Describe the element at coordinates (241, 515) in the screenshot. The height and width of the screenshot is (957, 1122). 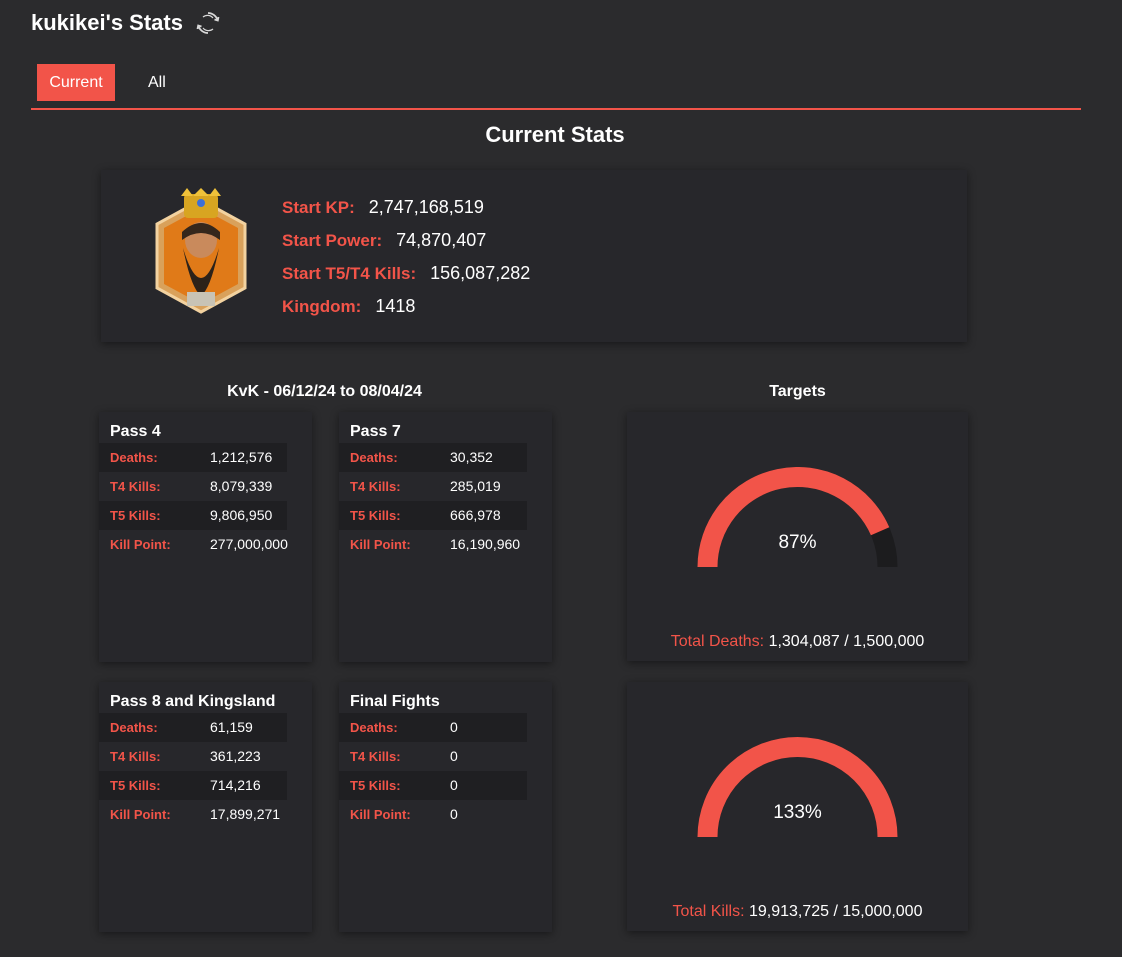
I see `row-value: 9,806,950` at that location.